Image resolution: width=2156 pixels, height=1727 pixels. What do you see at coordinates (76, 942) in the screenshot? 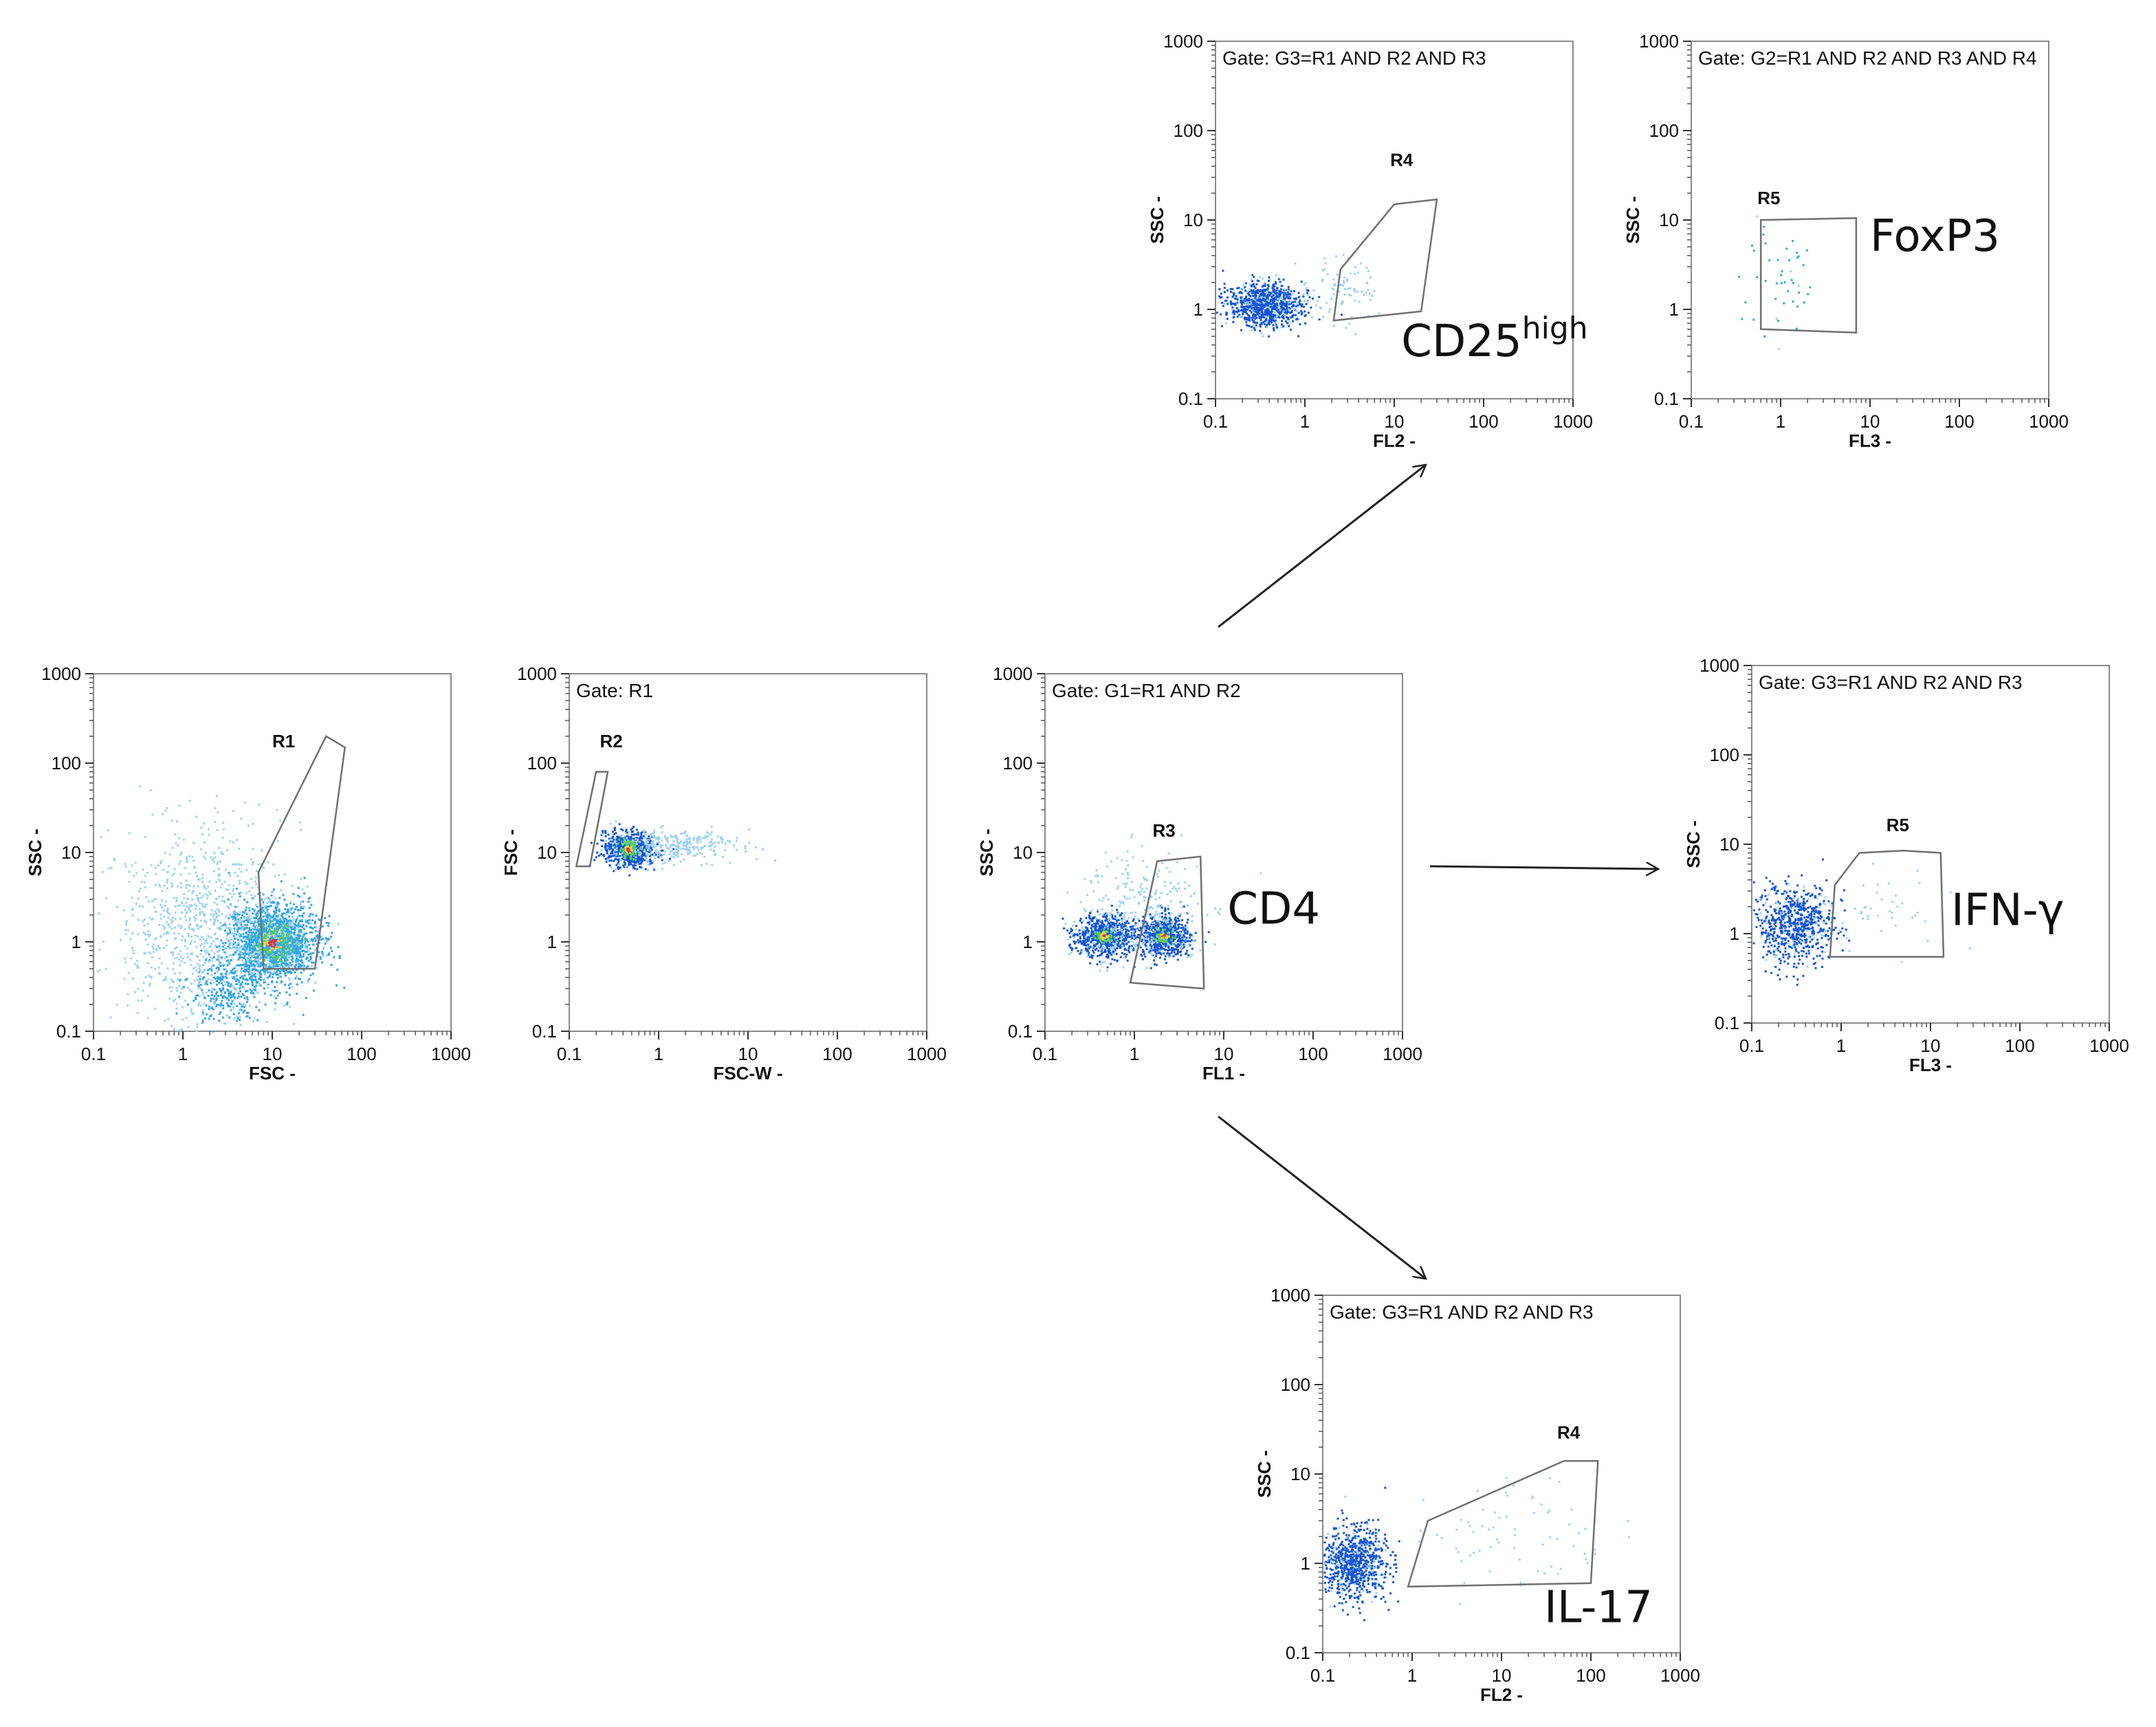
I see `y-tick-label: 1` at bounding box center [76, 942].